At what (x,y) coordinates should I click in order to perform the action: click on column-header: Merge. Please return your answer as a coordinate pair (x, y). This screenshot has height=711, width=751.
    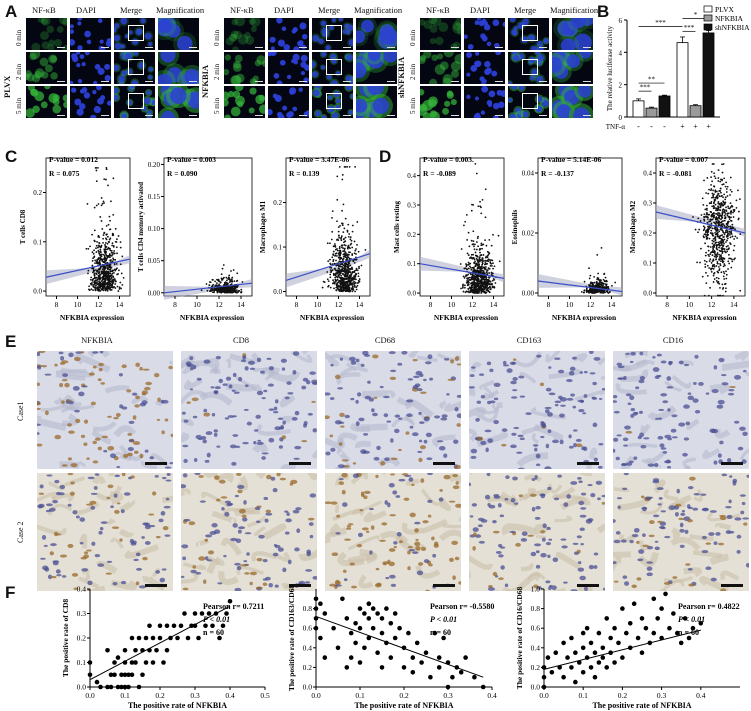
    Looking at the image, I should click on (131, 10).